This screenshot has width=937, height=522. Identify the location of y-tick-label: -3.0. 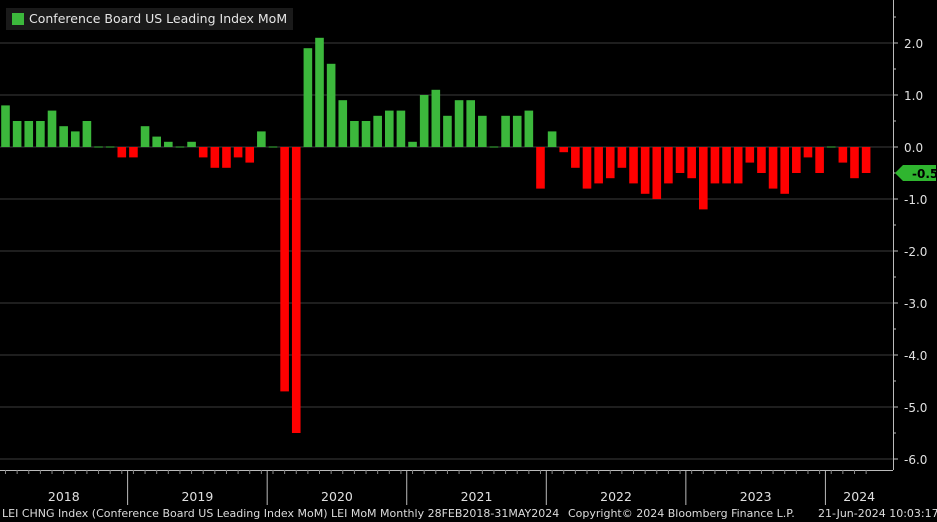
(915, 304).